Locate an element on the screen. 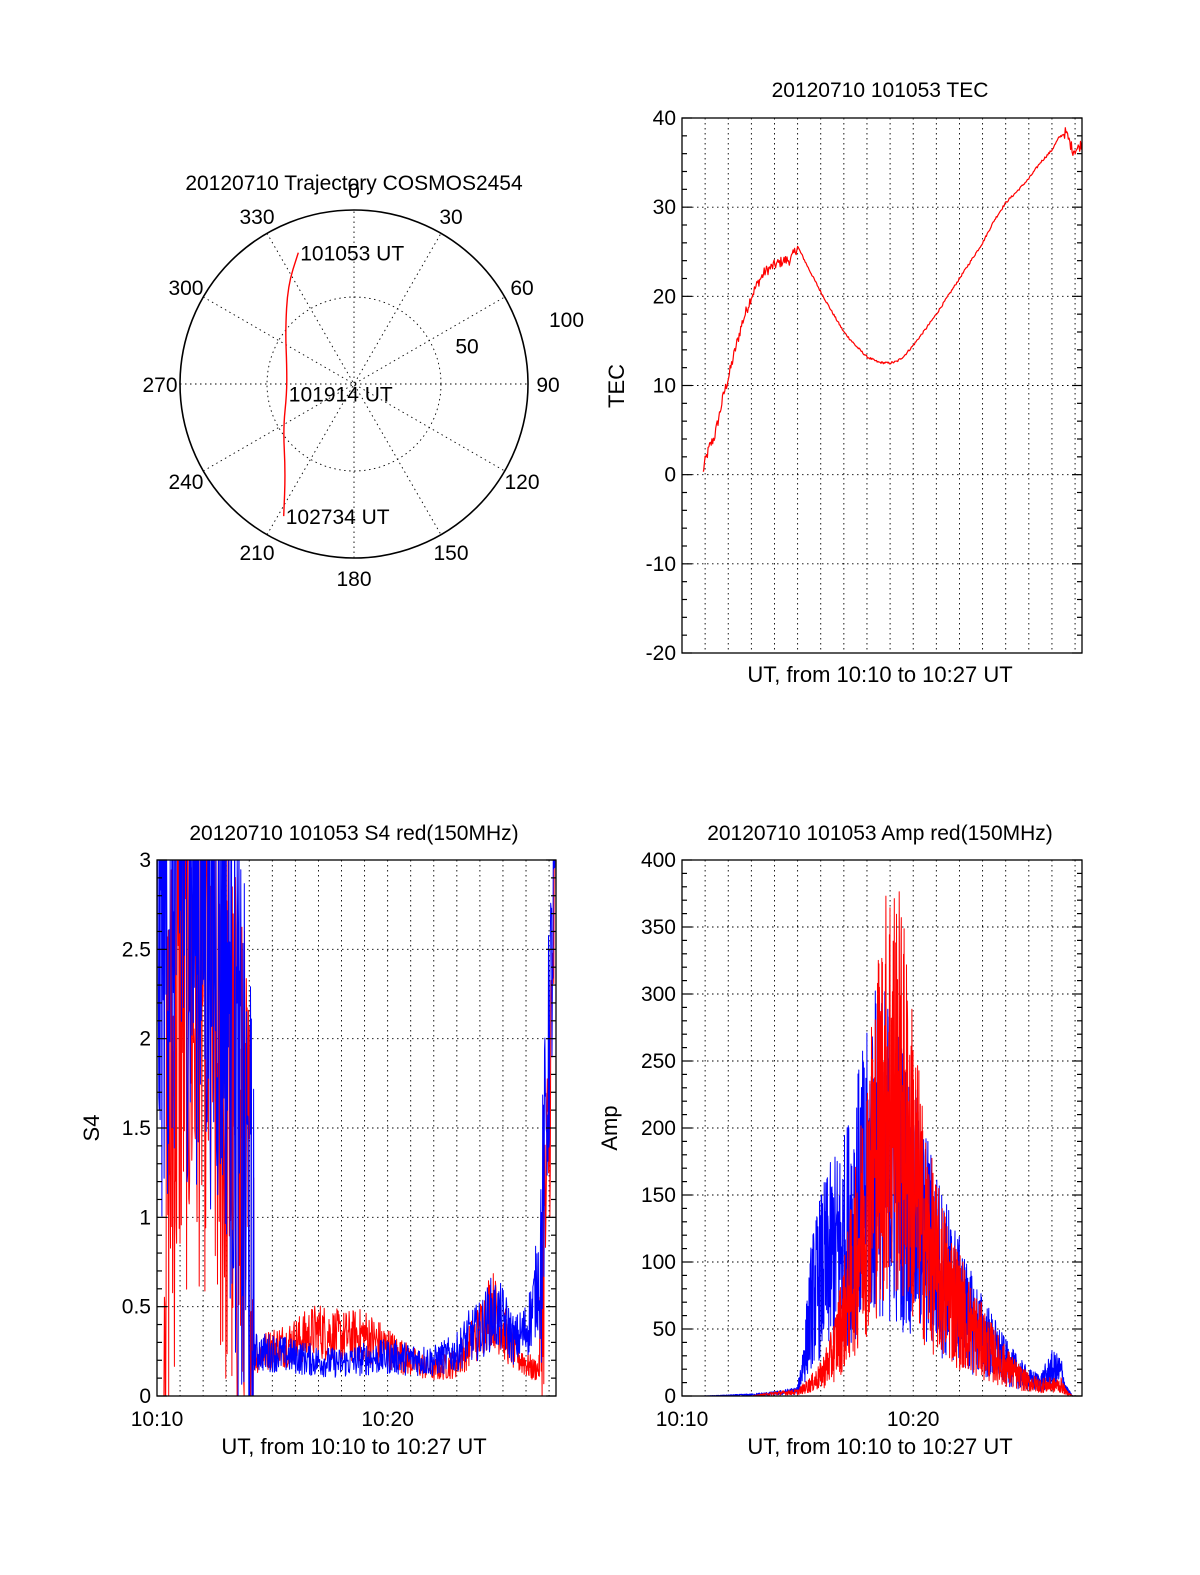  s4-series is located at coordinates (356, 1128).